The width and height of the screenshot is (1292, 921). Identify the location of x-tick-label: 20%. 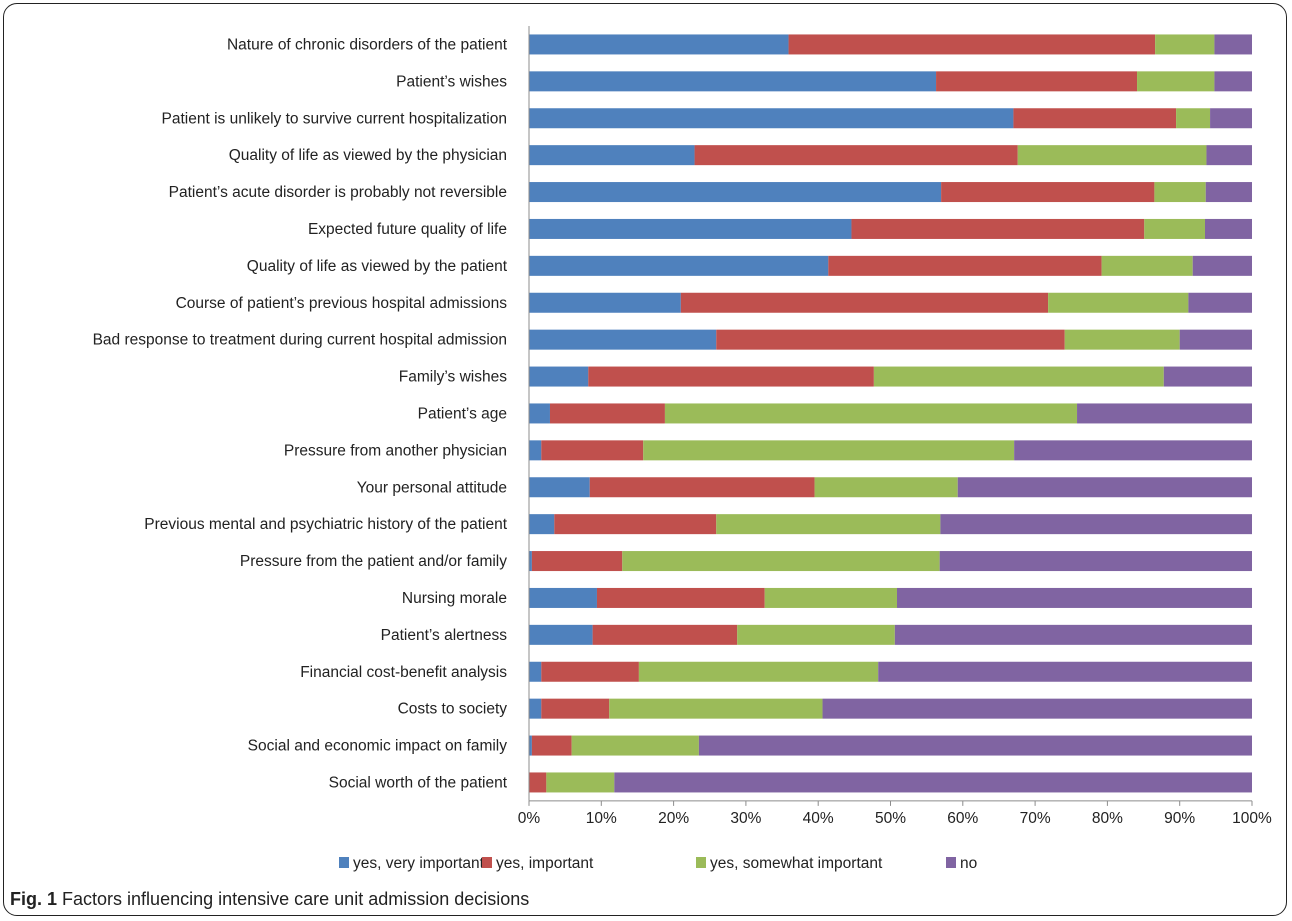
(673, 818).